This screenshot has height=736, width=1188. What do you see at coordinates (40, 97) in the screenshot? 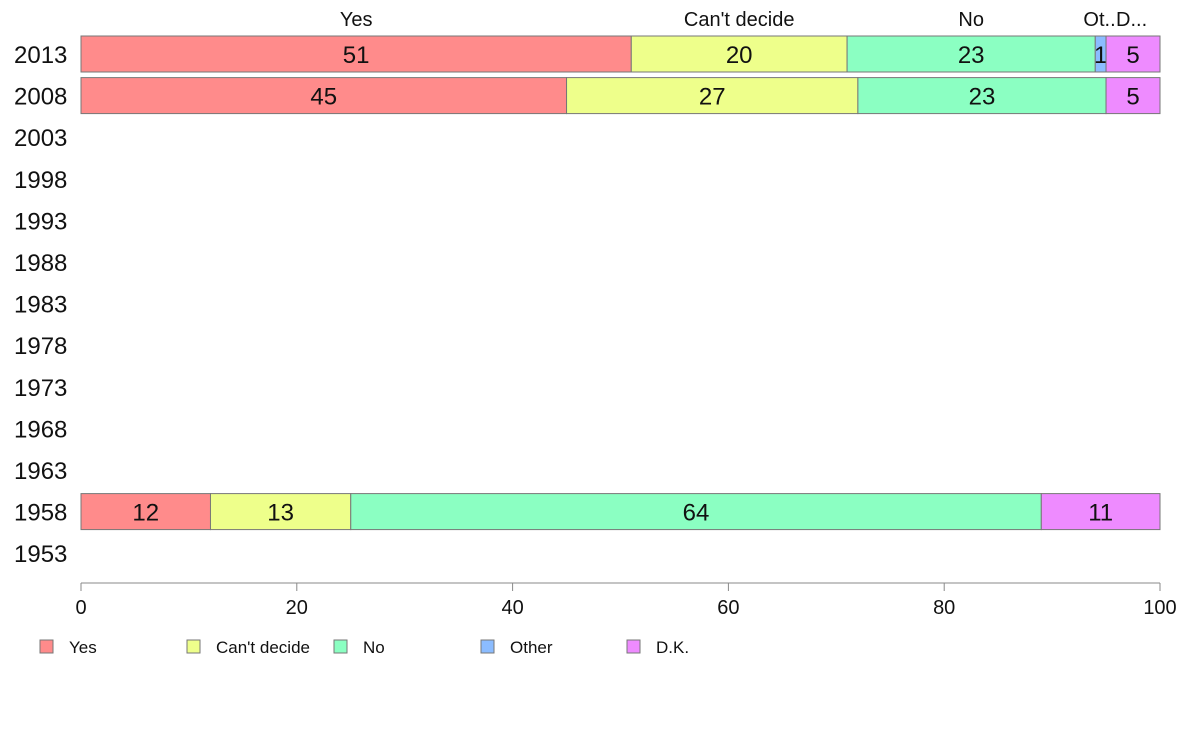
I see `y-tick-label: 2008` at bounding box center [40, 97].